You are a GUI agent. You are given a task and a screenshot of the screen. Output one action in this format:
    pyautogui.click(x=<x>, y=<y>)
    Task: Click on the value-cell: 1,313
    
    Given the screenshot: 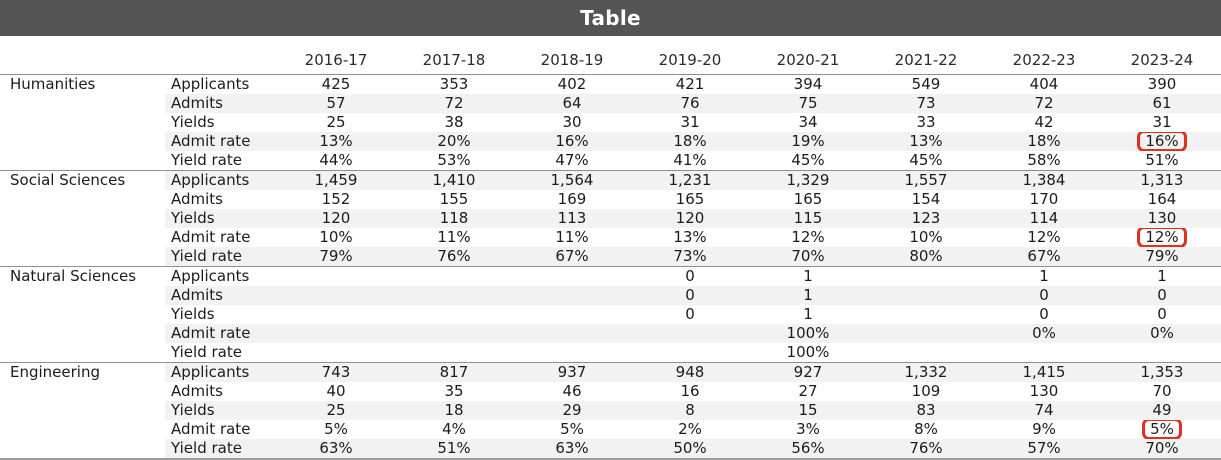 What is the action you would take?
    pyautogui.click(x=1162, y=180)
    